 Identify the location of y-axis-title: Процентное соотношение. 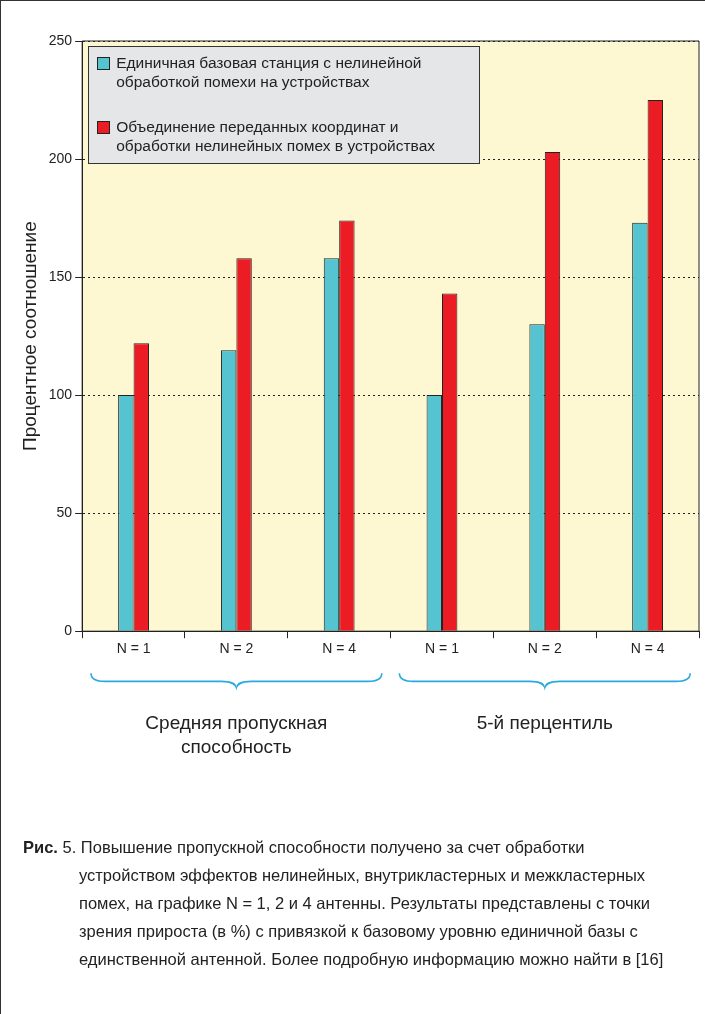
(29, 336).